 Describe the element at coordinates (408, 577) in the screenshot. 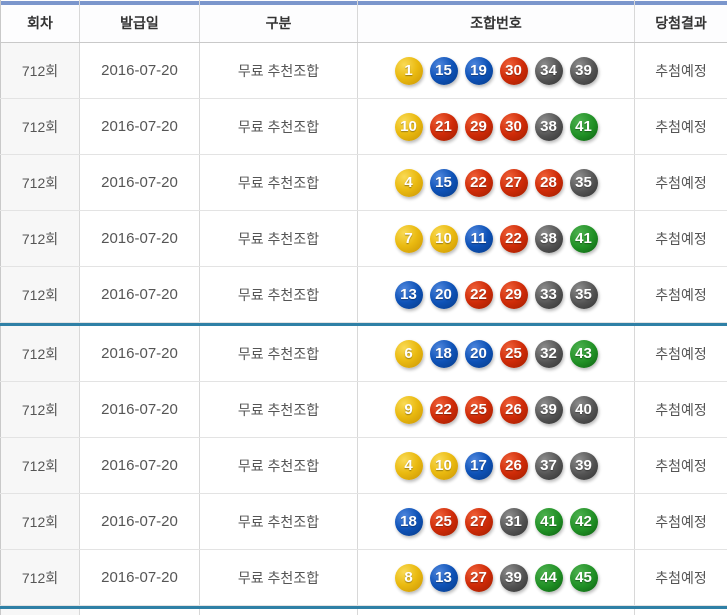

I see `lotto-ball-yellow: 8` at that location.